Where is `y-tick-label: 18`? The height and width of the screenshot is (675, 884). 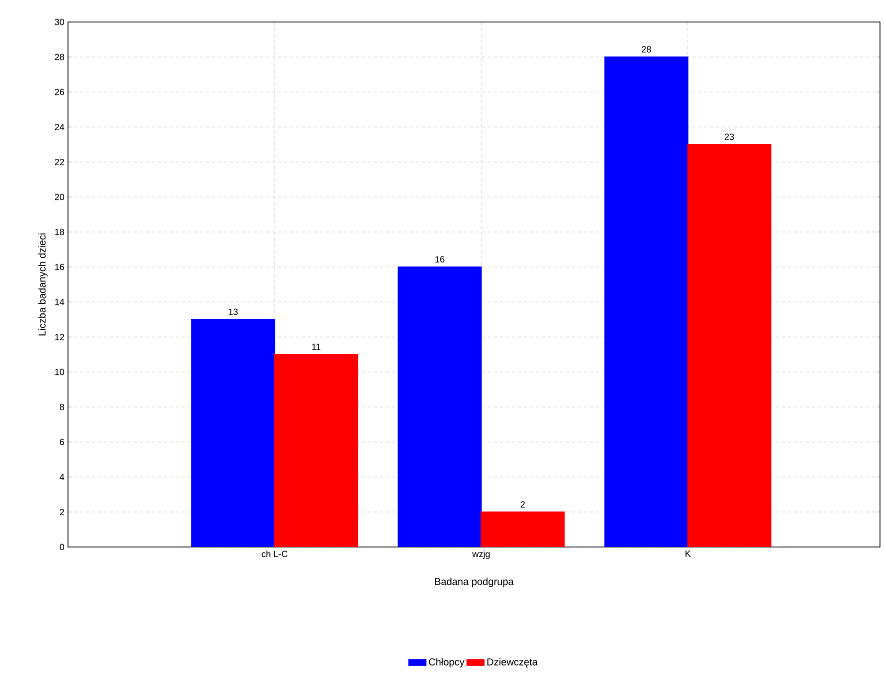 y-tick-label: 18 is located at coordinates (59, 232).